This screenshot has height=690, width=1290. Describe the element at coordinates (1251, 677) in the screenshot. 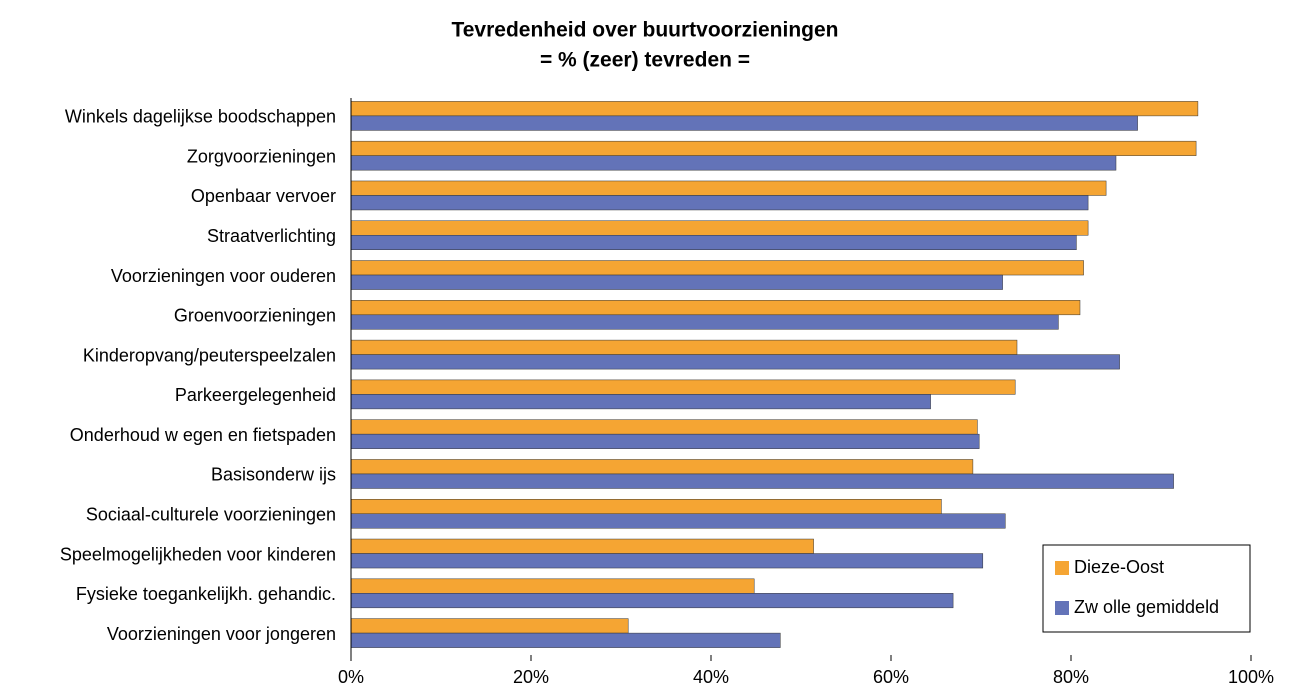

I see `x-tick-label: 100%` at that location.